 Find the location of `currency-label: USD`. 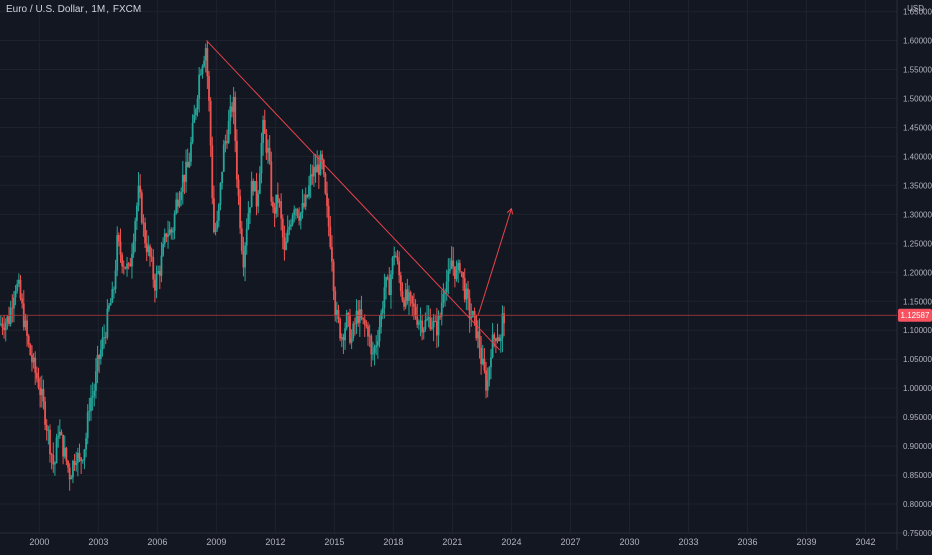

currency-label: USD is located at coordinates (915, 8).